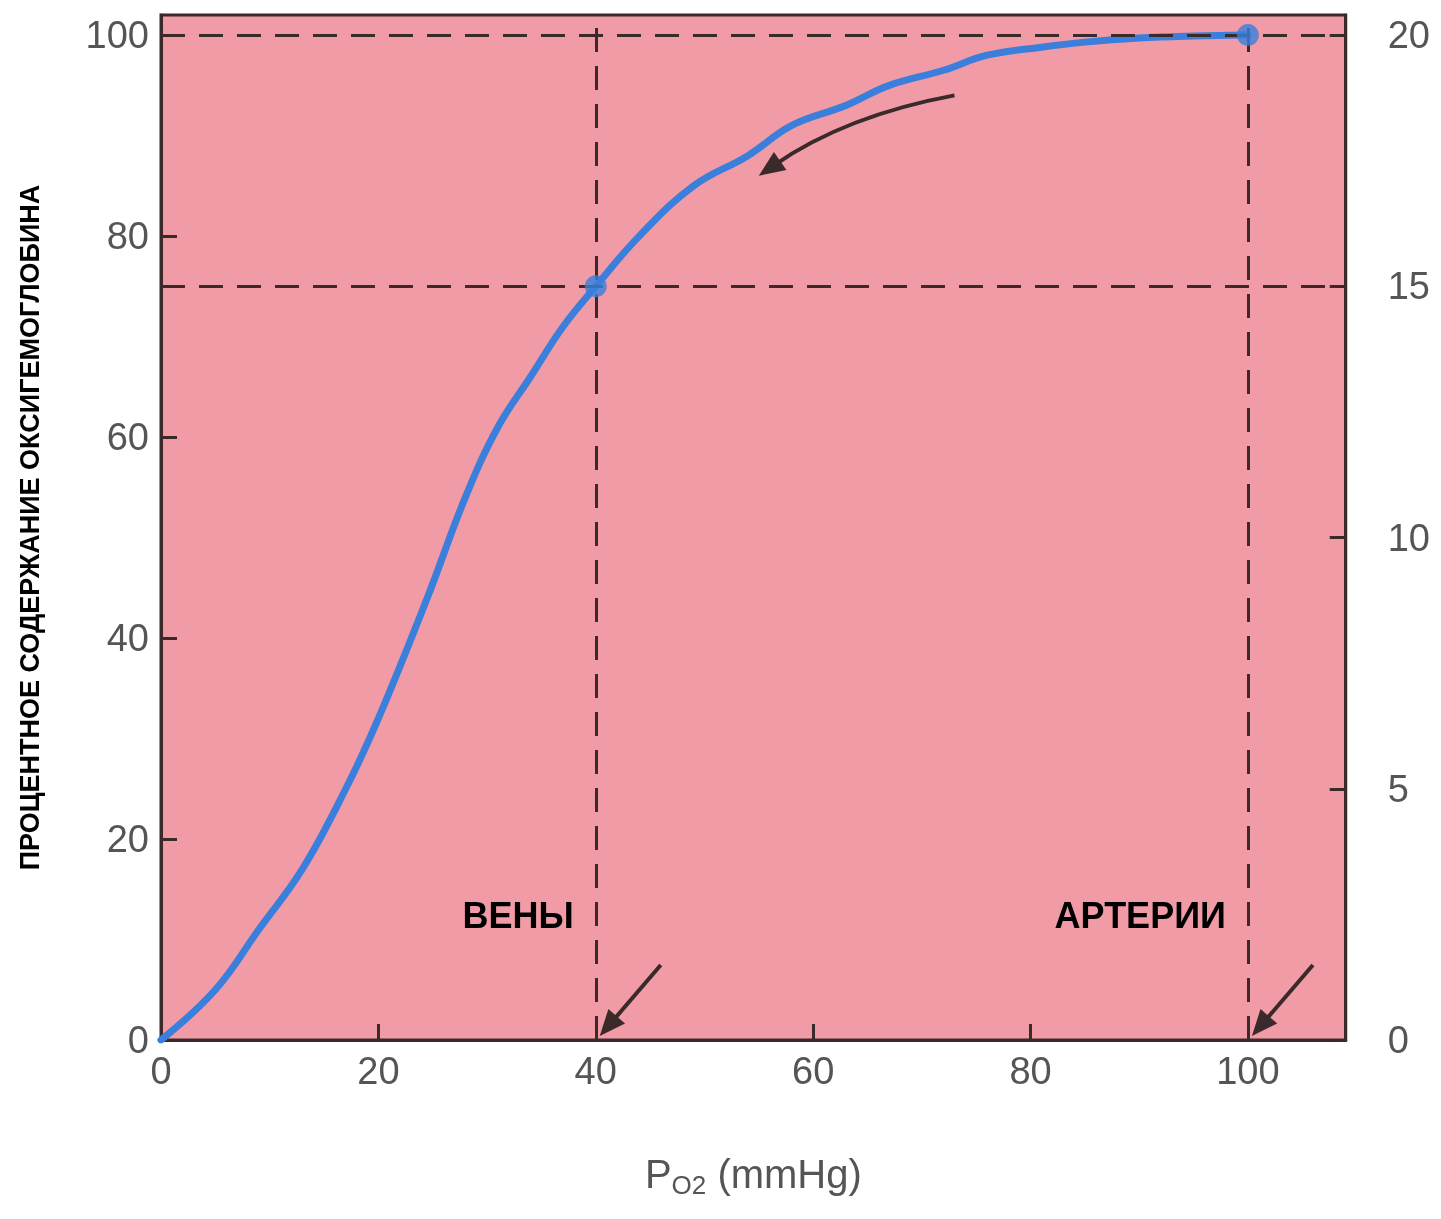 The width and height of the screenshot is (1441, 1219). I want to click on ref-line-label: АРТЕРИИ, so click(1140, 915).